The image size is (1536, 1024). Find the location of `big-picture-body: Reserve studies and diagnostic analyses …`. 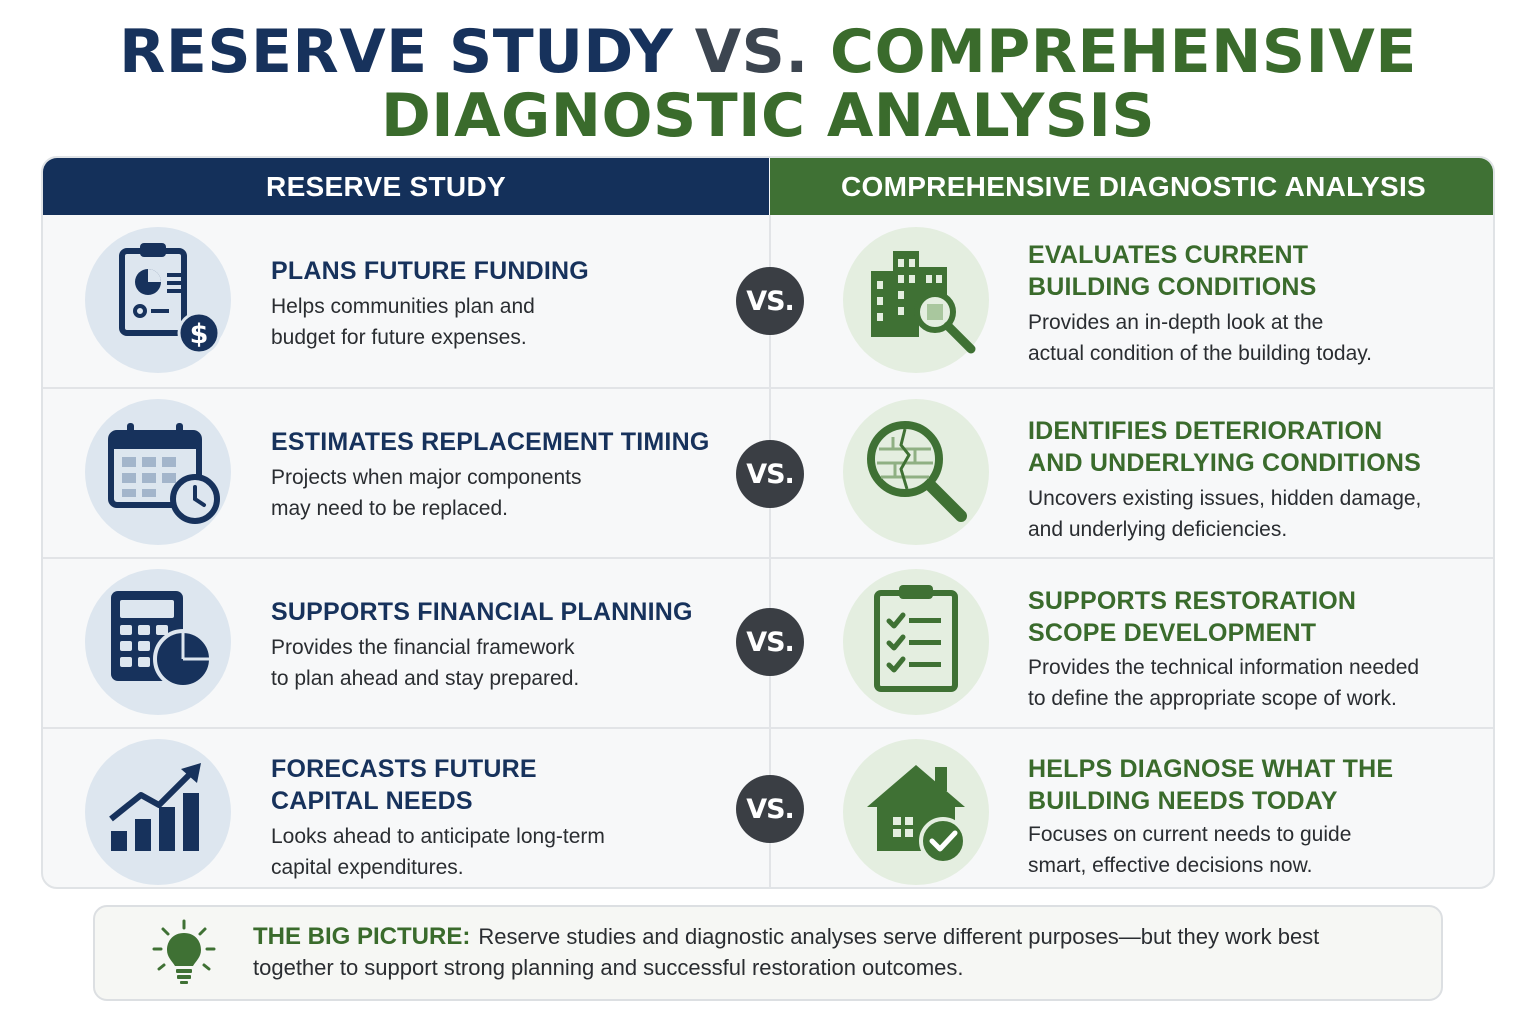

big-picture-body: Reserve studies and diagnostic analyses … is located at coordinates (786, 952).